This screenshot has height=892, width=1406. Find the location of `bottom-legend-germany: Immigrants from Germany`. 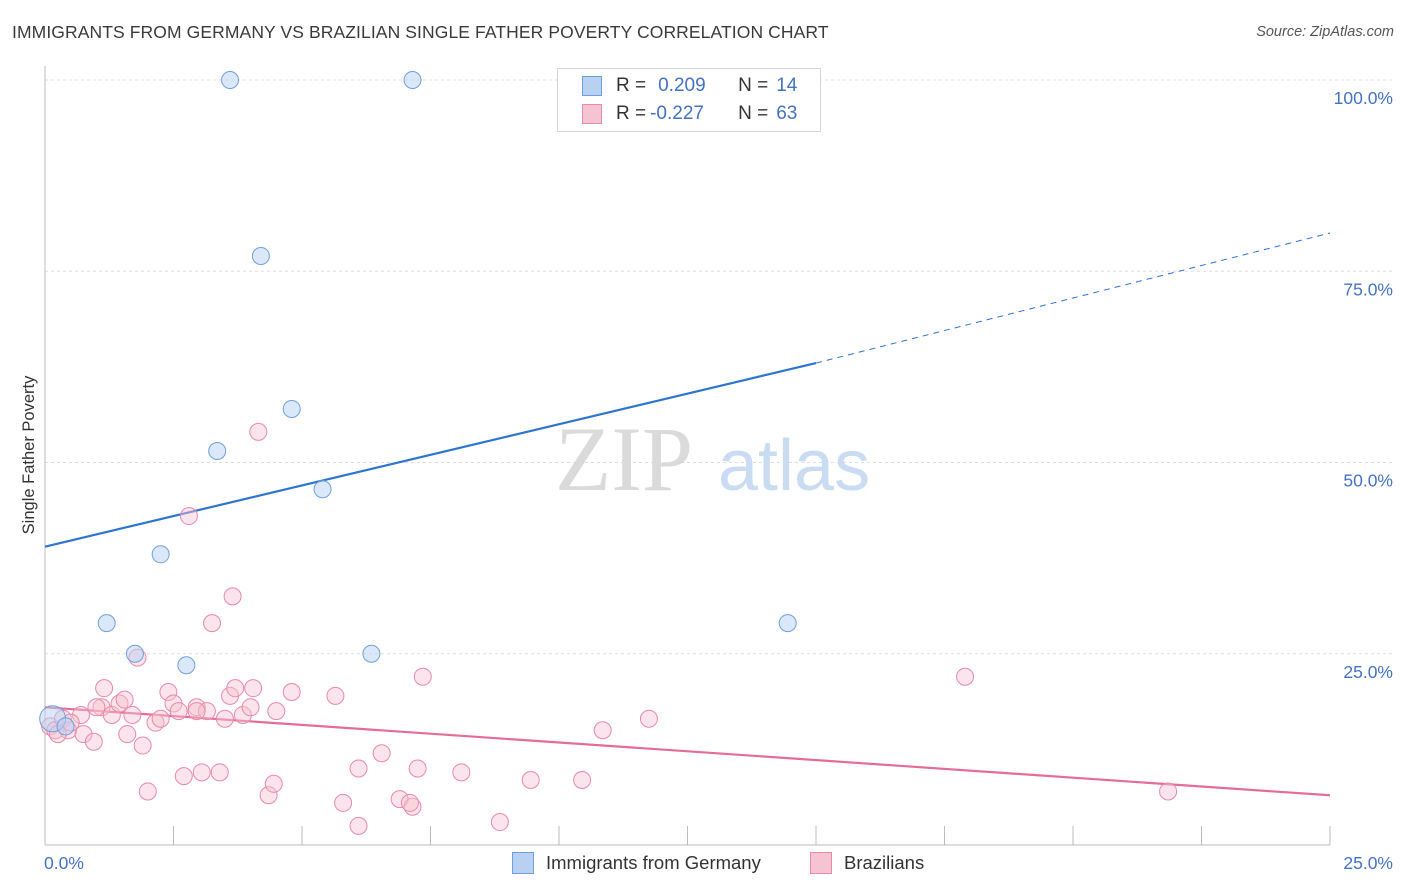

bottom-legend-germany: Immigrants from Germany is located at coordinates (636, 863).